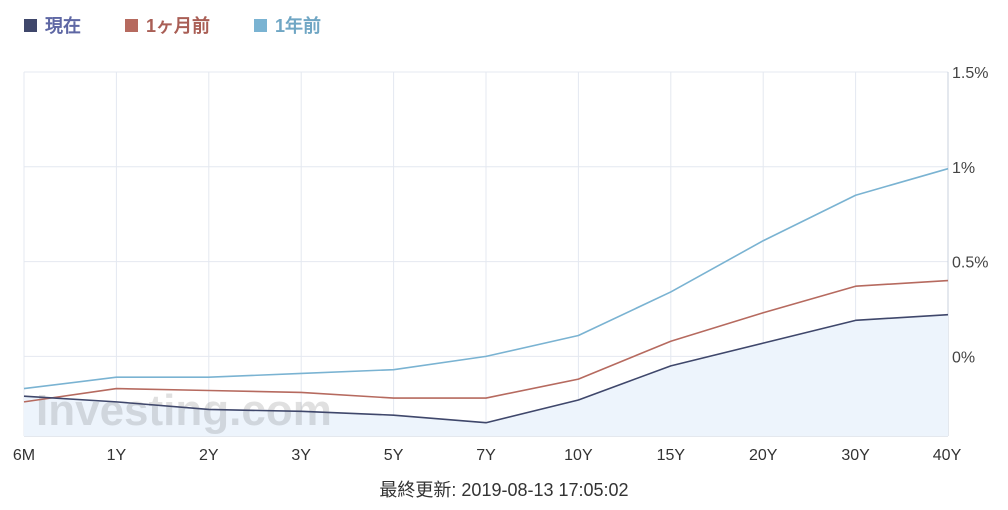  I want to click on legend: 現在 1ヶ月前 1年前, so click(172, 25).